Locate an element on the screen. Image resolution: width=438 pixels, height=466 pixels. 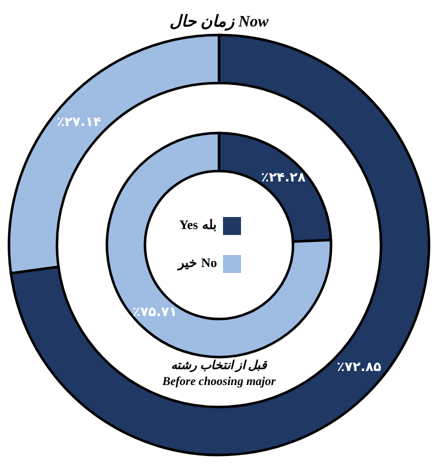
data-label: ٪۷۲.۸۵ is located at coordinates (359, 367).